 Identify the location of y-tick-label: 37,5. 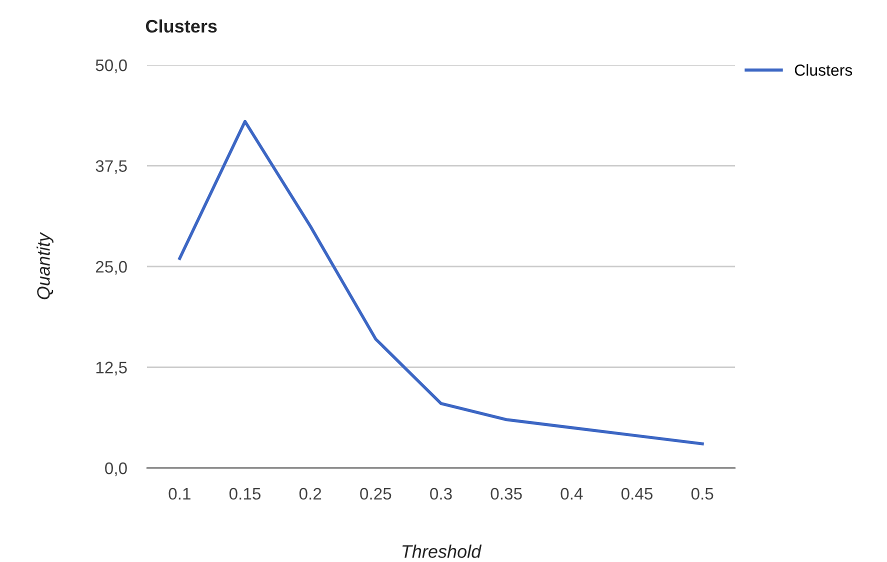
(111, 167).